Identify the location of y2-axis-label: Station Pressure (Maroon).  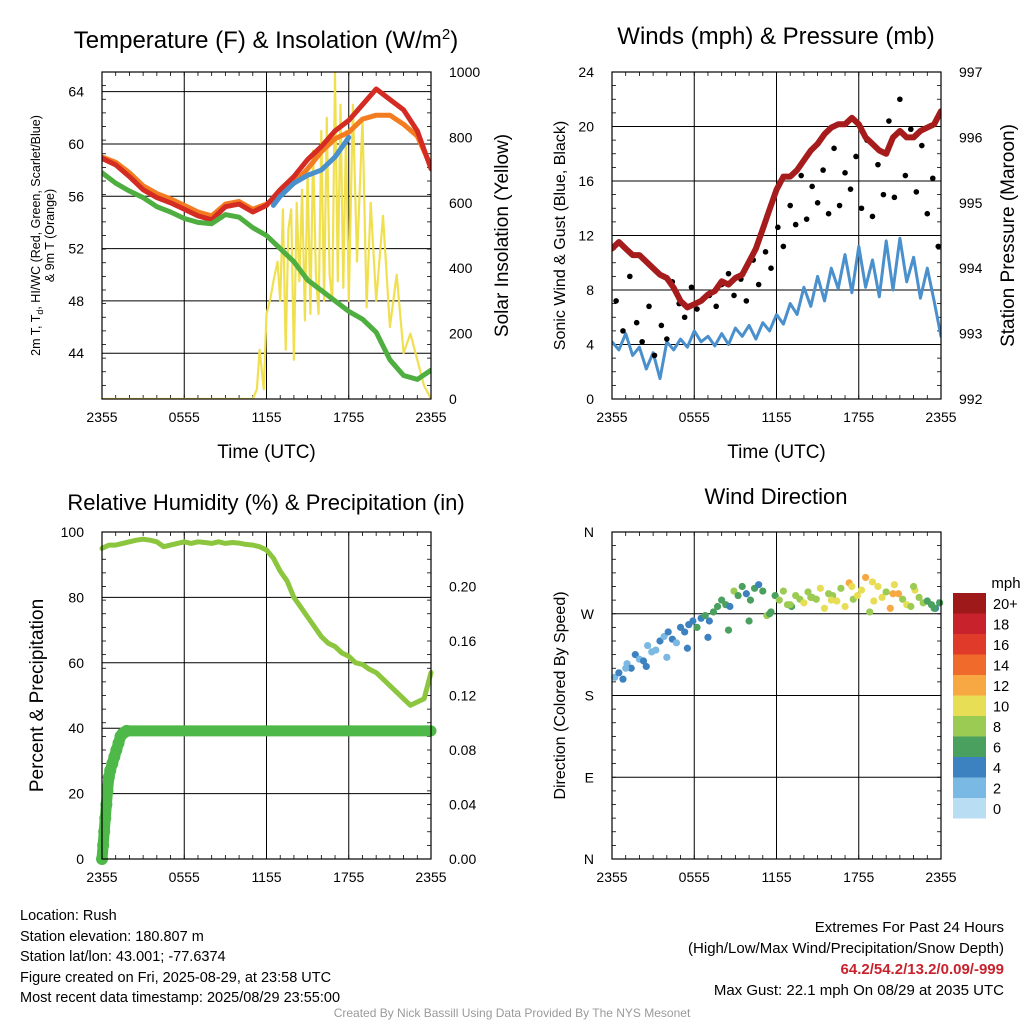
(1008, 235).